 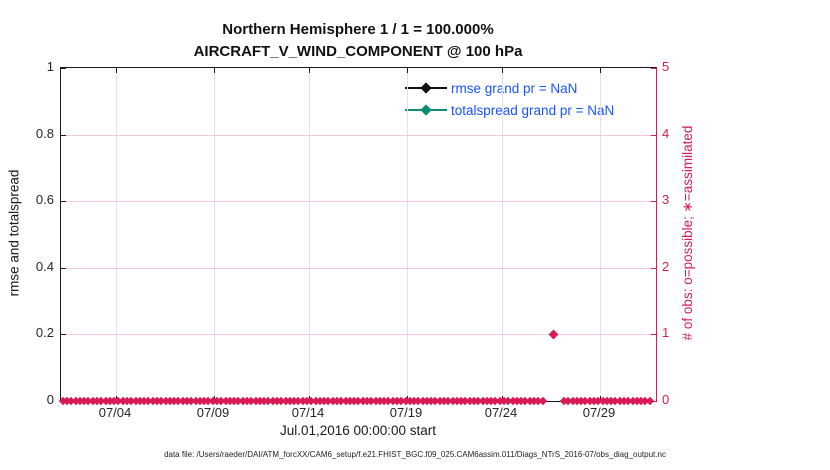 I want to click on x-tick-label: 07/14, so click(x=308, y=412).